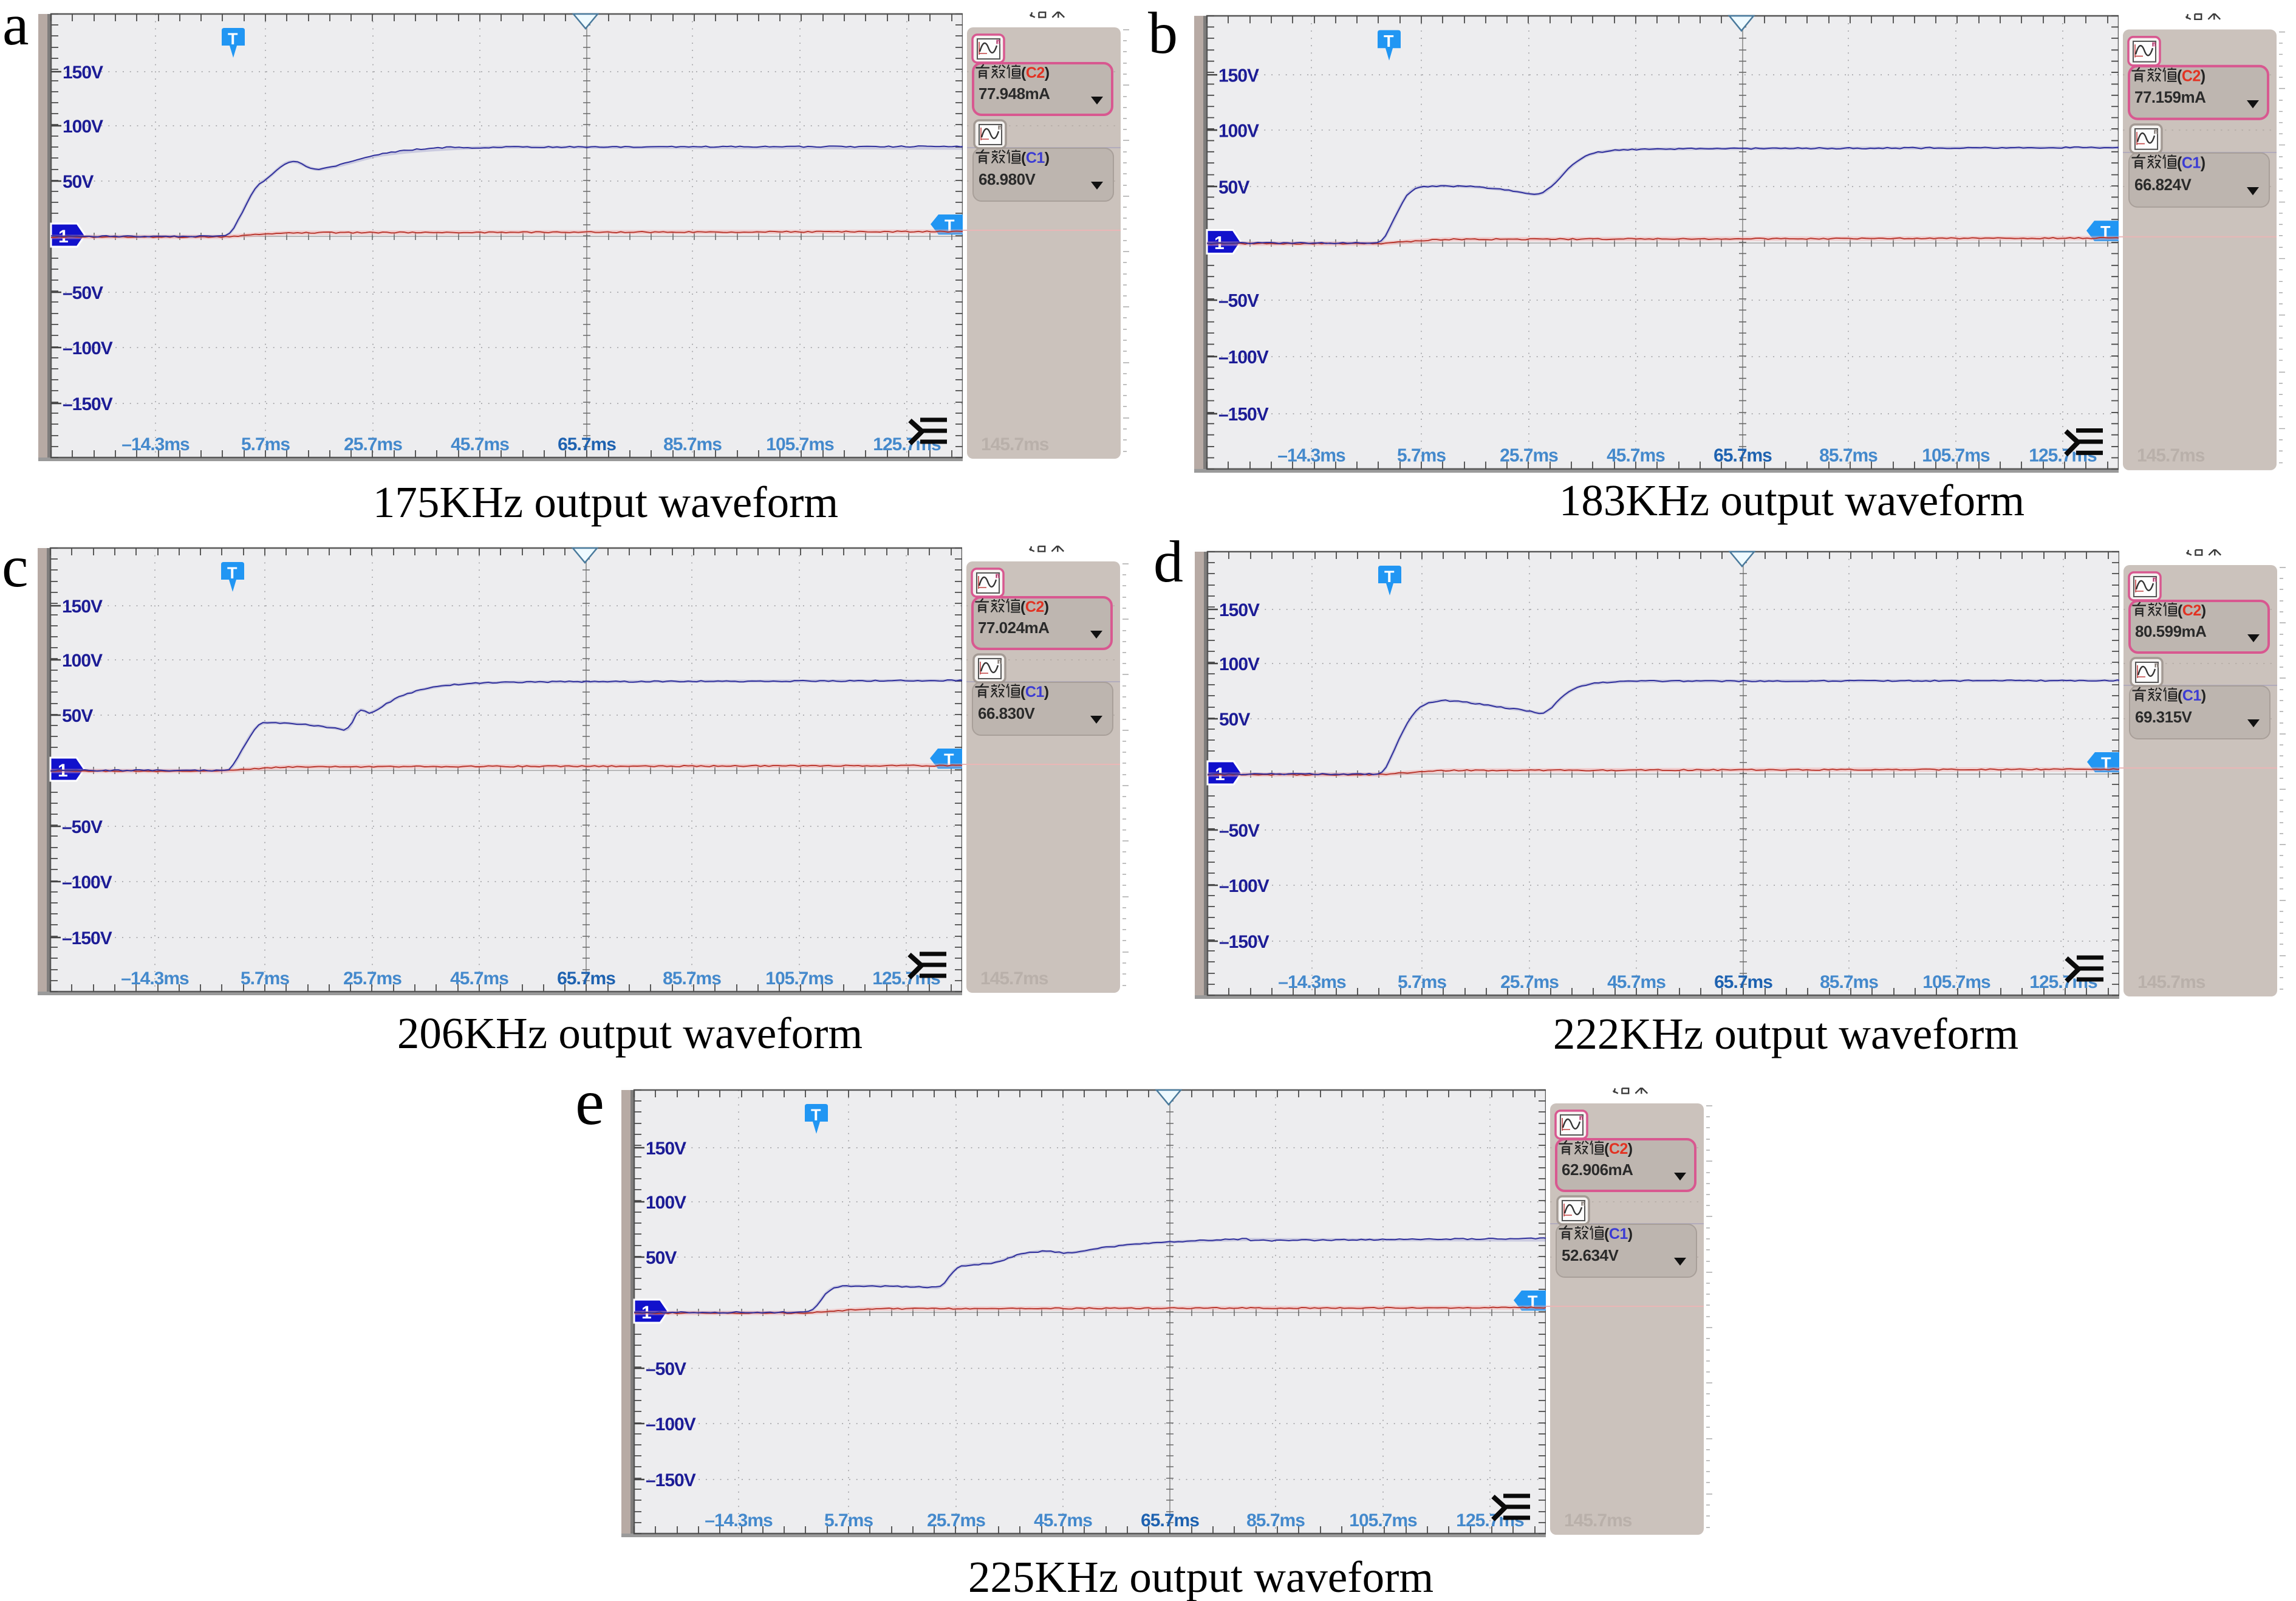  What do you see at coordinates (1014, 628) in the screenshot?
I see `svg-text: 77.024mA` at bounding box center [1014, 628].